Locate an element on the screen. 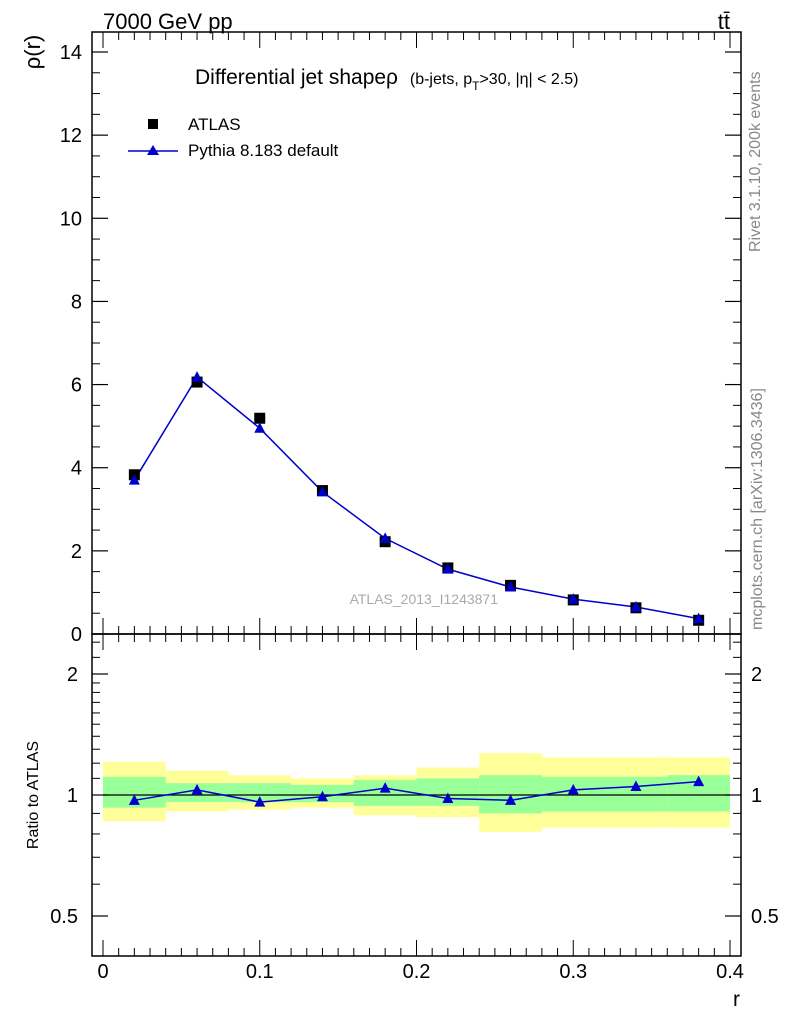 This screenshot has width=786, height=1024. main-ytick-label: 14 is located at coordinates (71, 53).